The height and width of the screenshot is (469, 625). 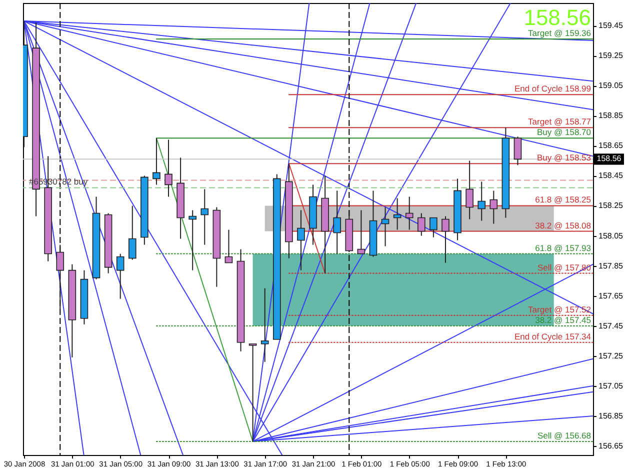 I want to click on series-label: Target @ 158.77, so click(x=560, y=121).